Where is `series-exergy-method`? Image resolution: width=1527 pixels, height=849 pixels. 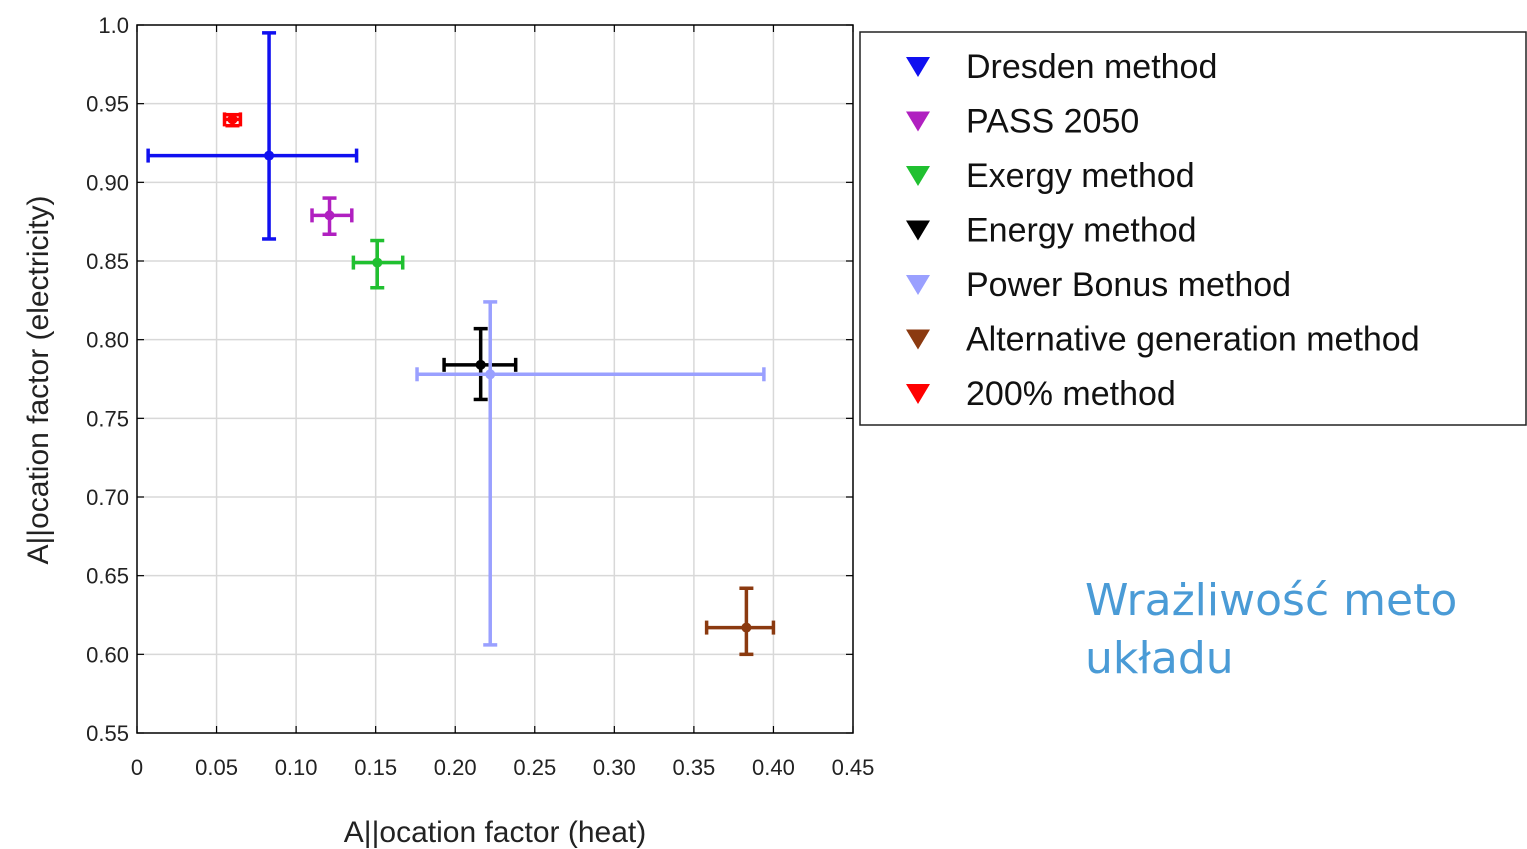 series-exergy-method is located at coordinates (378, 264).